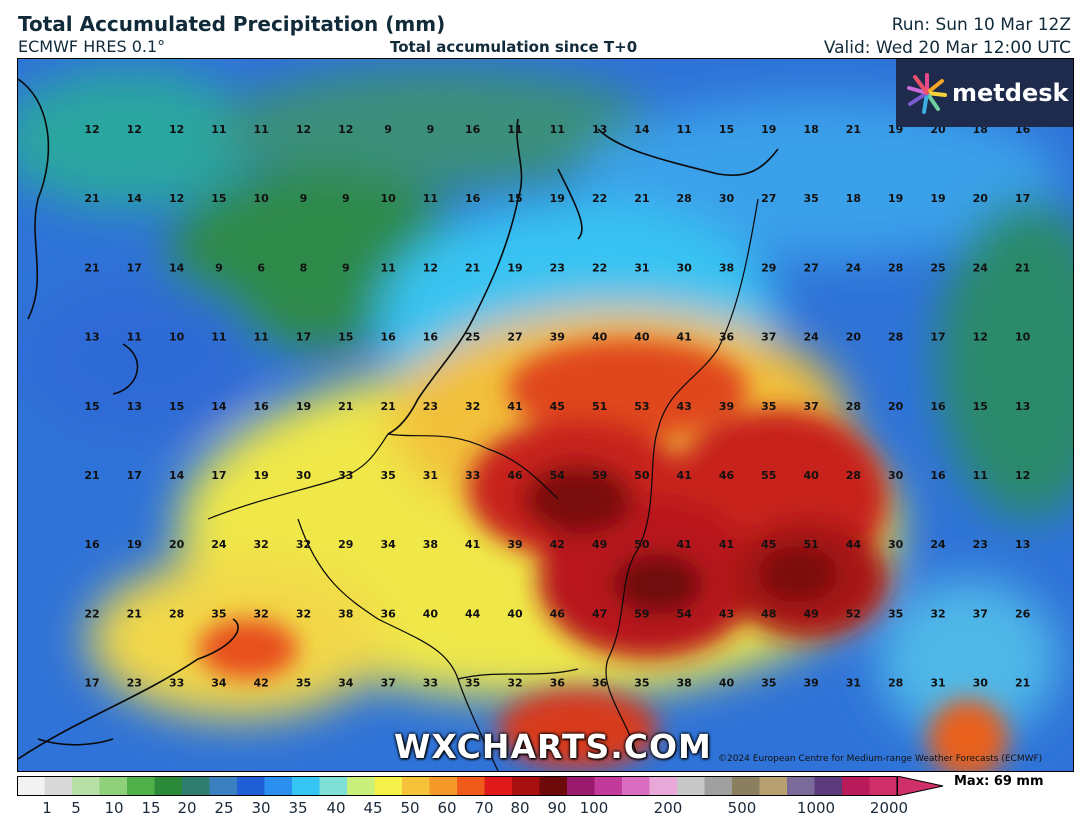  I want to click on valid-time: Valid: Wed 20 Mar 12:00 UTC, so click(947, 48).